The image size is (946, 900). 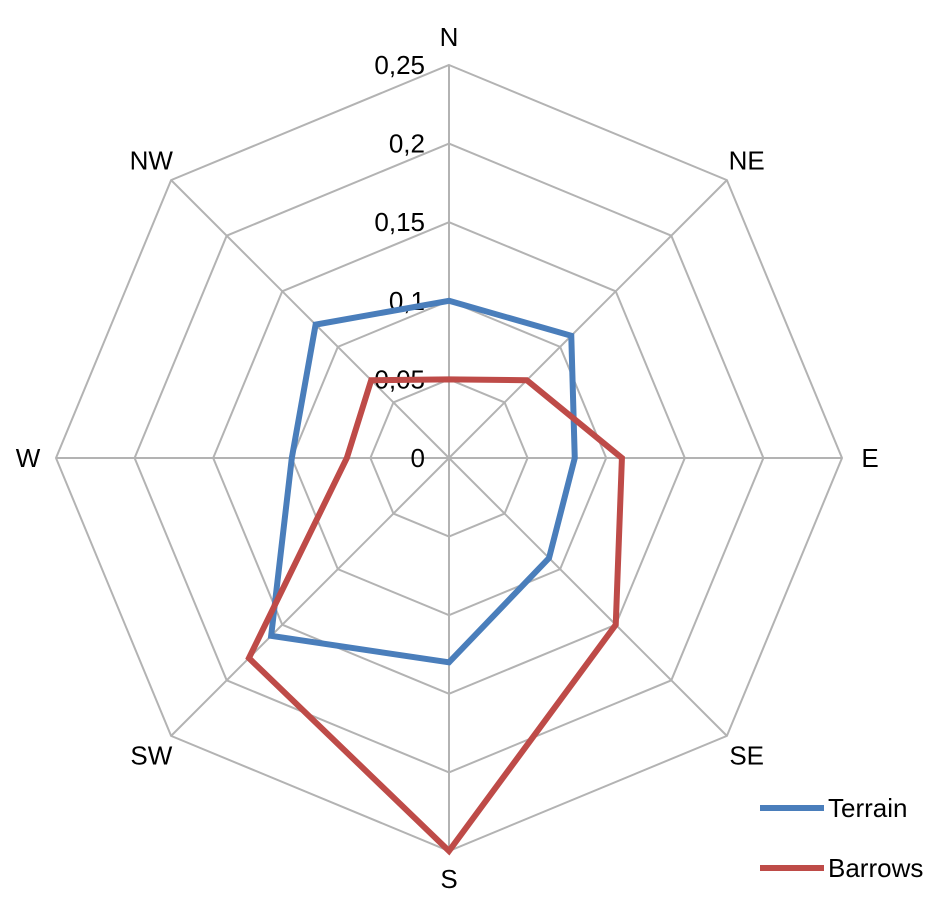 I want to click on tick-label: 0,2, so click(x=407, y=144).